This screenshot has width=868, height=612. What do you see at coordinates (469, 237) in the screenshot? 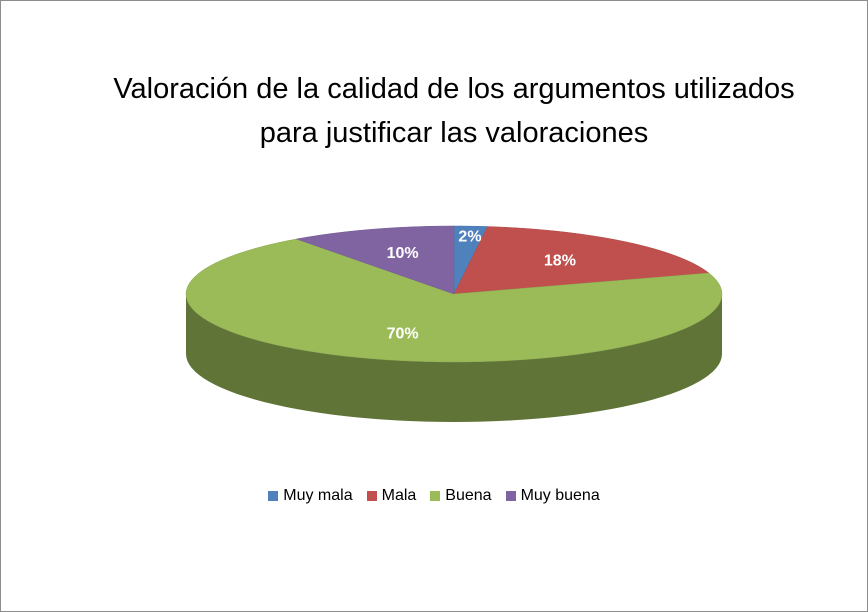
I see `data-label: 2%` at bounding box center [469, 237].